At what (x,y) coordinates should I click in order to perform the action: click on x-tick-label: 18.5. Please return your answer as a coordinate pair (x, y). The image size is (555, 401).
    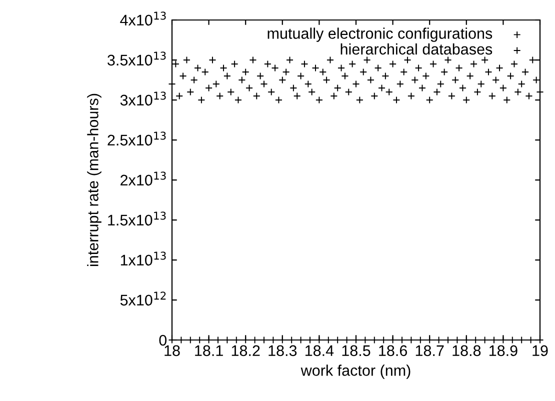
    Looking at the image, I should click on (356, 350).